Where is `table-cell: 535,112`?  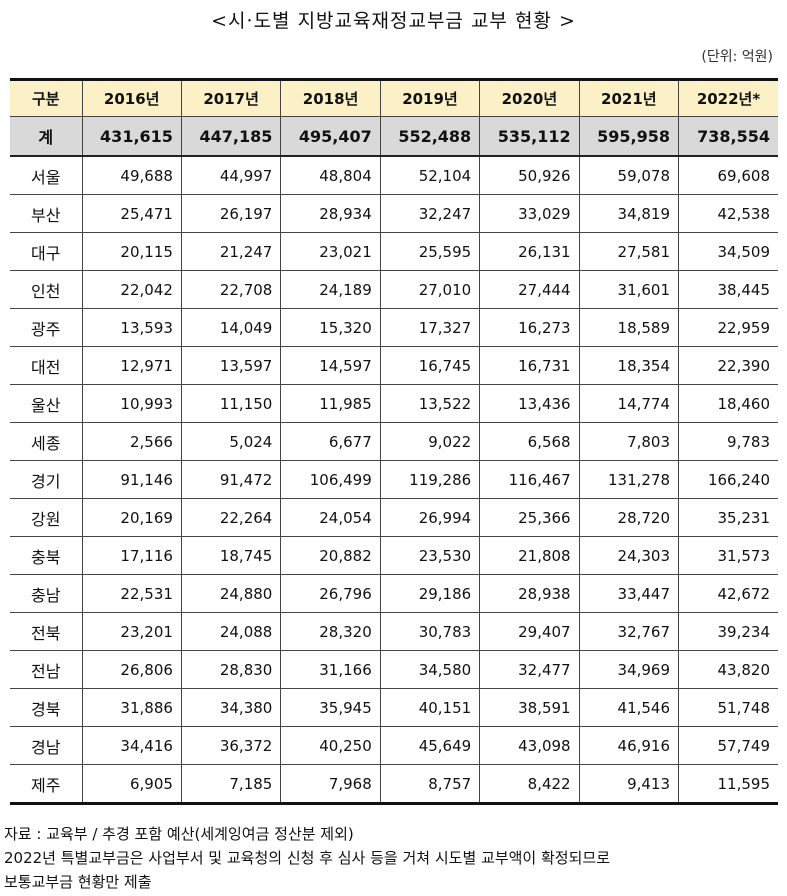 table-cell: 535,112 is located at coordinates (529, 136).